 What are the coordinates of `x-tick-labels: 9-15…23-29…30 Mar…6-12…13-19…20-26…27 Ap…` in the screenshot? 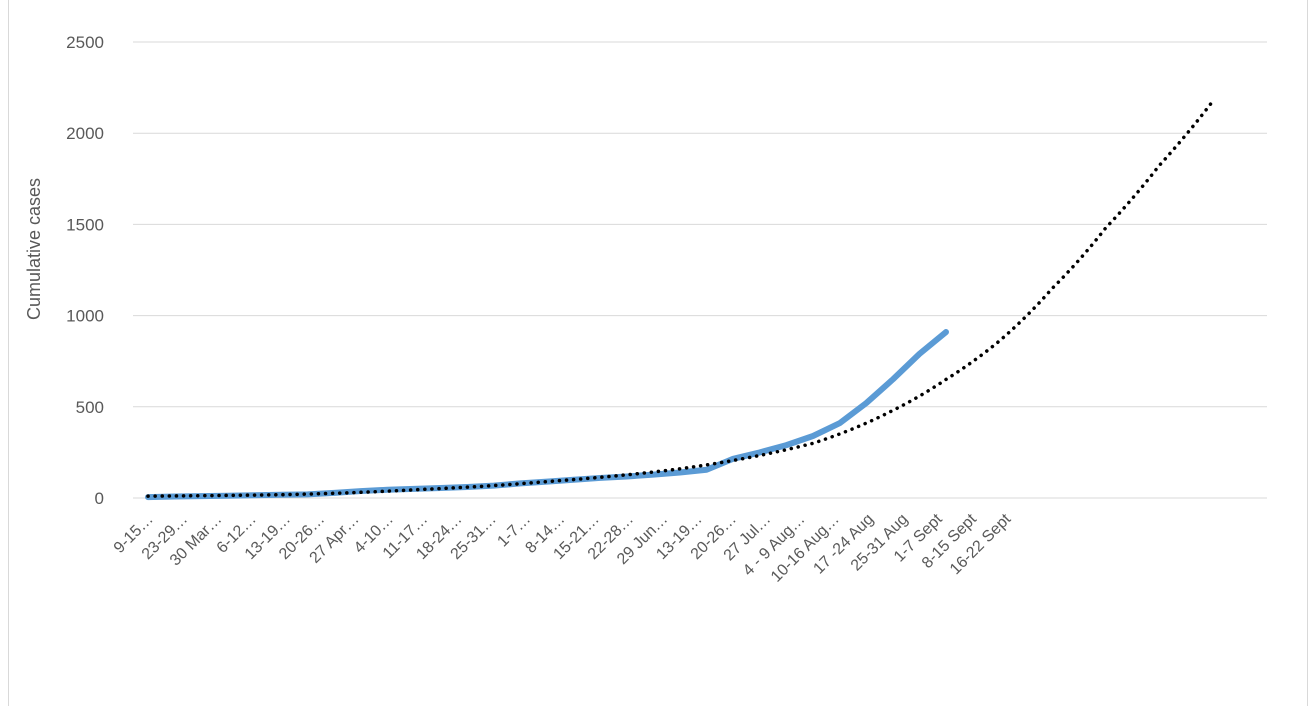 It's located at (563, 547).